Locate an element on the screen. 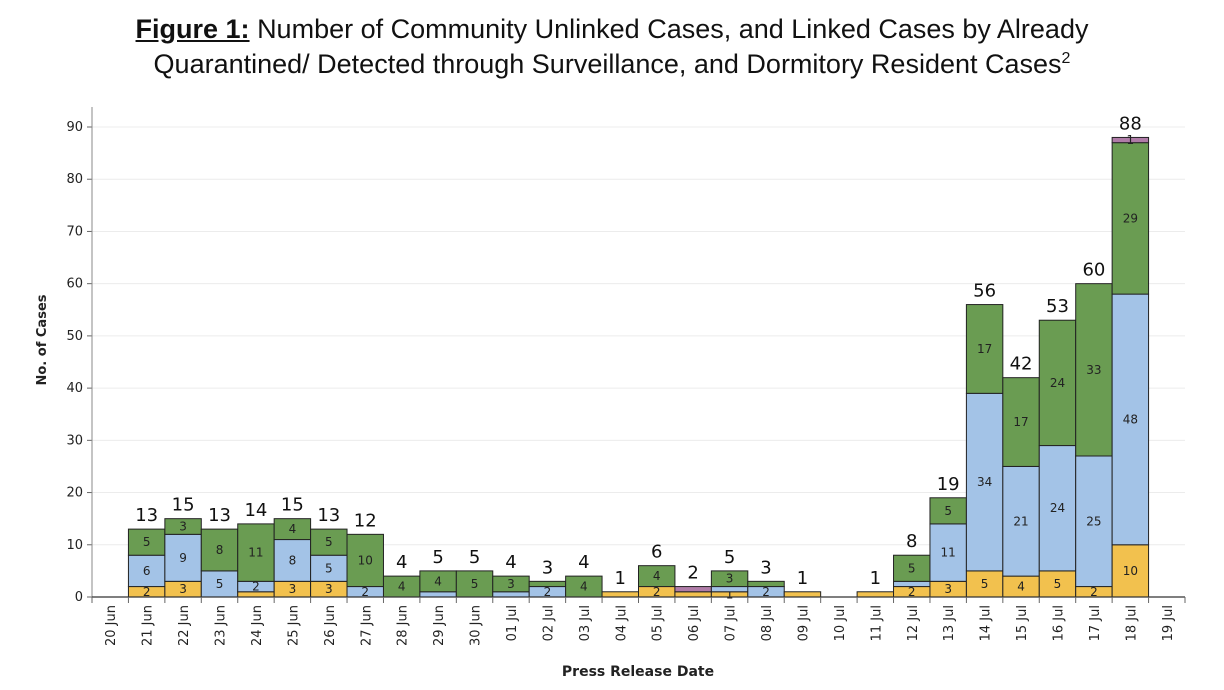 This screenshot has width=1224, height=690. x-tick-label: 26 Jun is located at coordinates (330, 625).